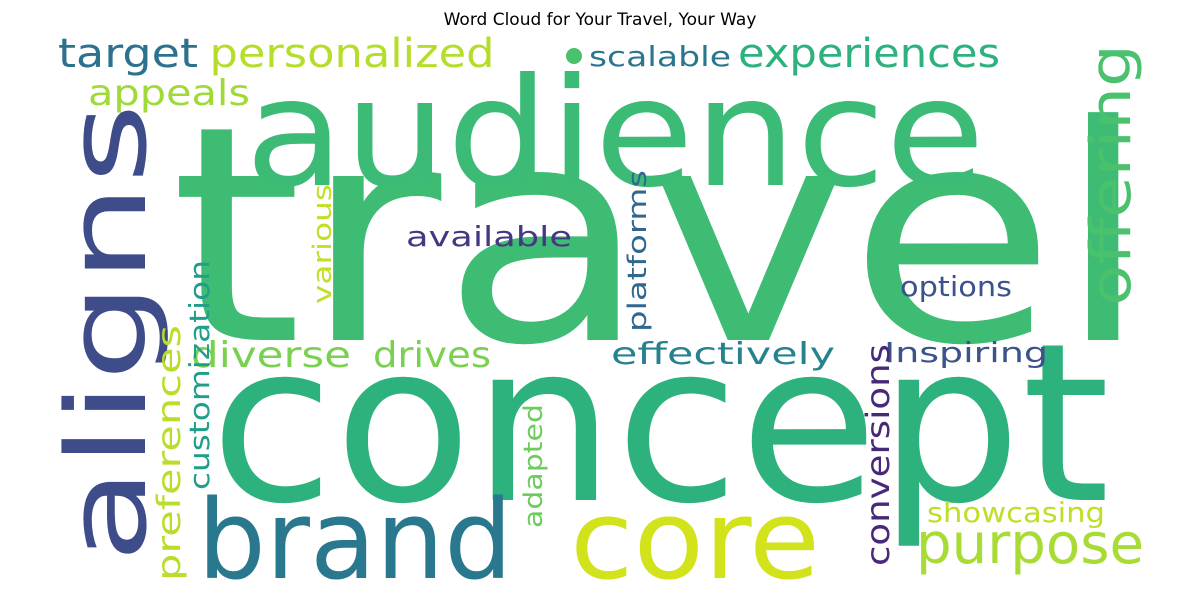 The width and height of the screenshot is (1200, 600). What do you see at coordinates (169, 93) in the screenshot?
I see `word-appeals: appeals` at bounding box center [169, 93].